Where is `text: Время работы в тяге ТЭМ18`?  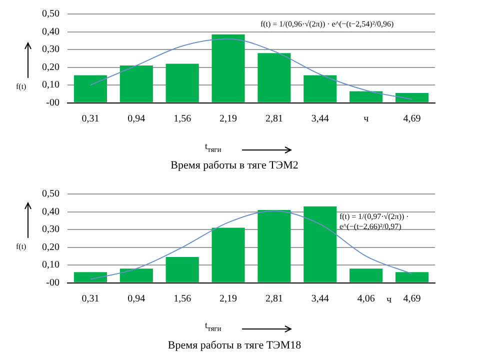 text: Время работы в тяге ТЭМ18 is located at coordinates (235, 345).